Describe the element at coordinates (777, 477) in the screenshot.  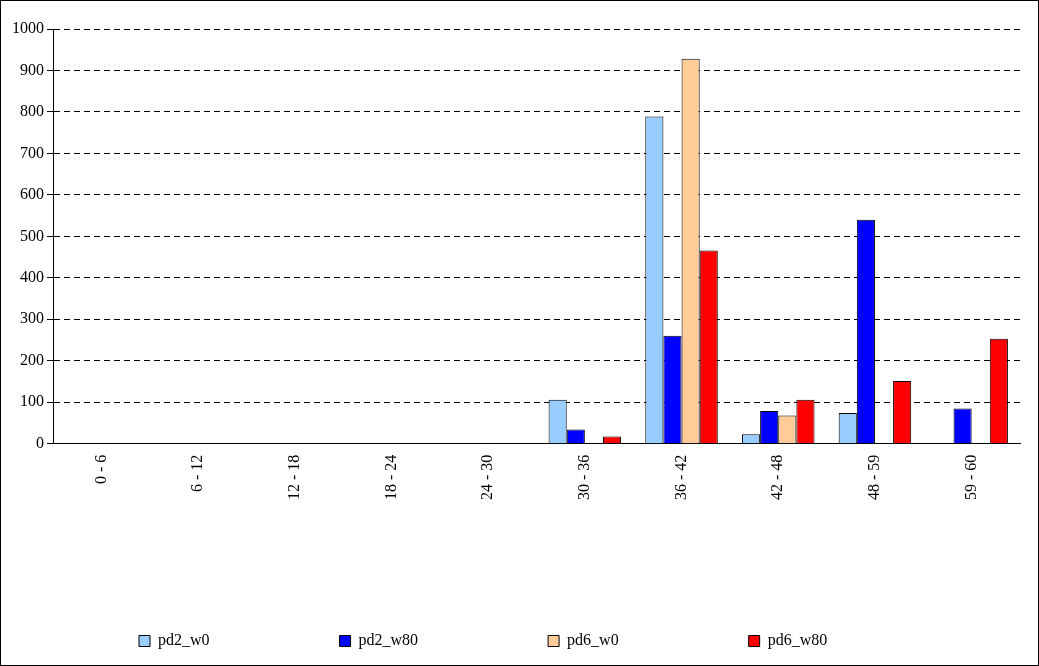
I see `x-tick-label: 42 - 48` at that location.